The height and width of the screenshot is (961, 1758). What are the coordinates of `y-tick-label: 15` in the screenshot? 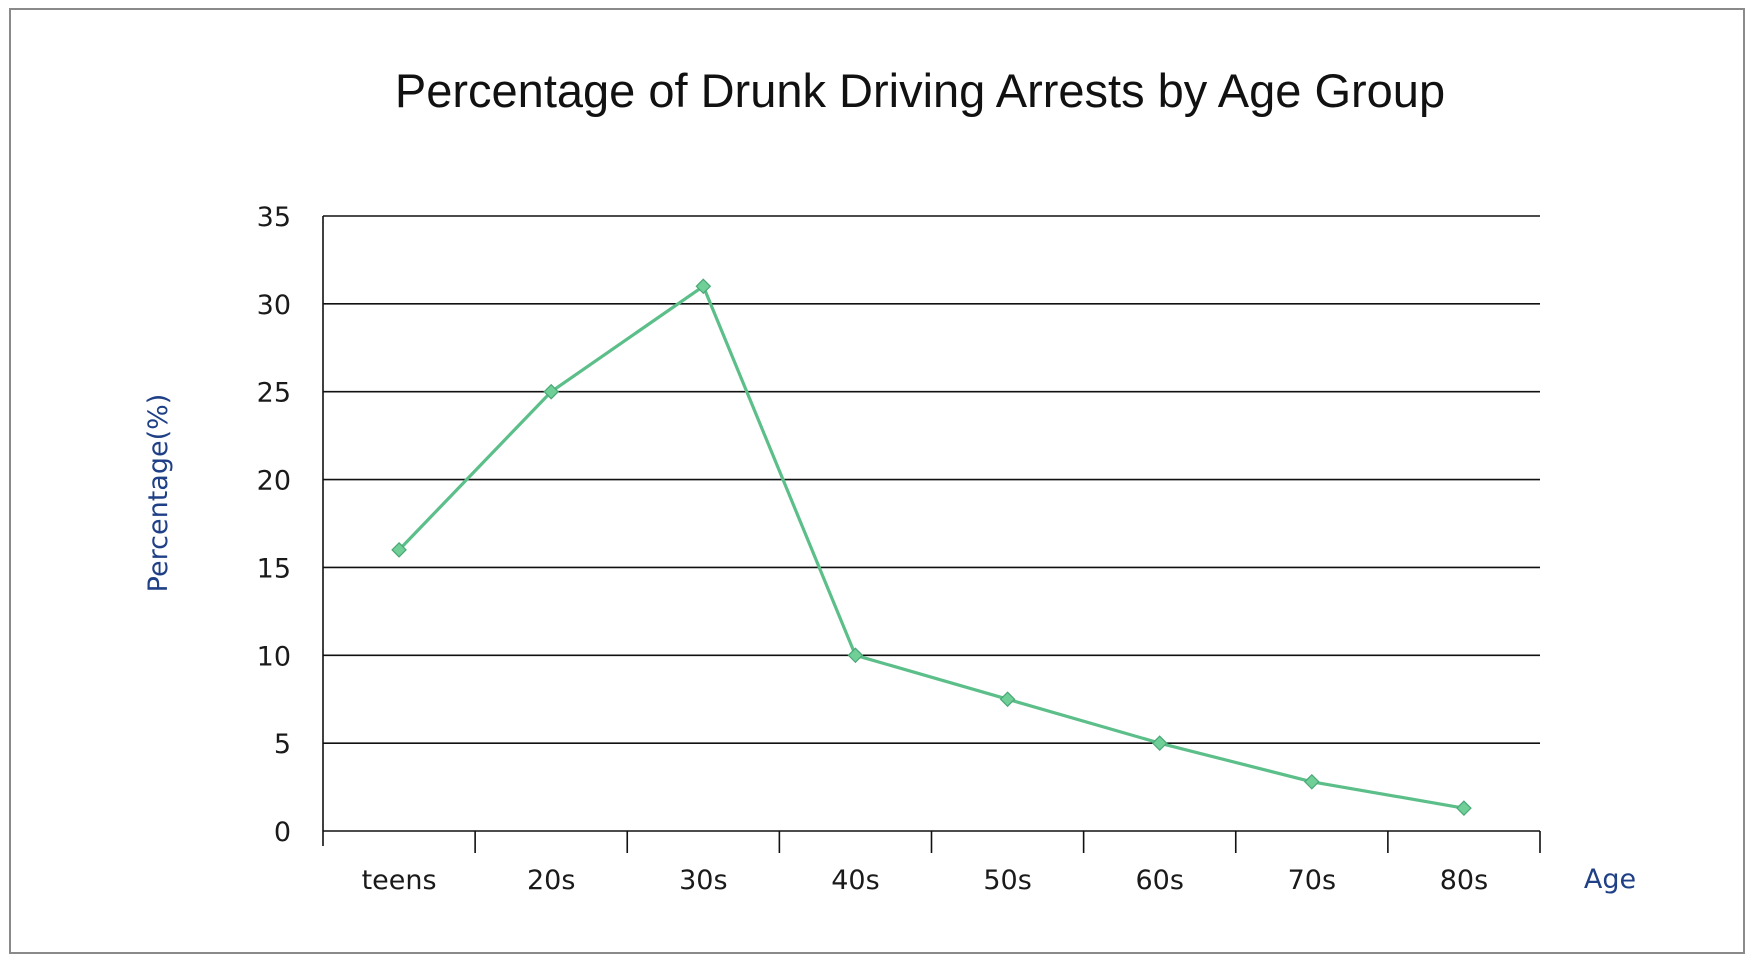 It's located at (274, 568).